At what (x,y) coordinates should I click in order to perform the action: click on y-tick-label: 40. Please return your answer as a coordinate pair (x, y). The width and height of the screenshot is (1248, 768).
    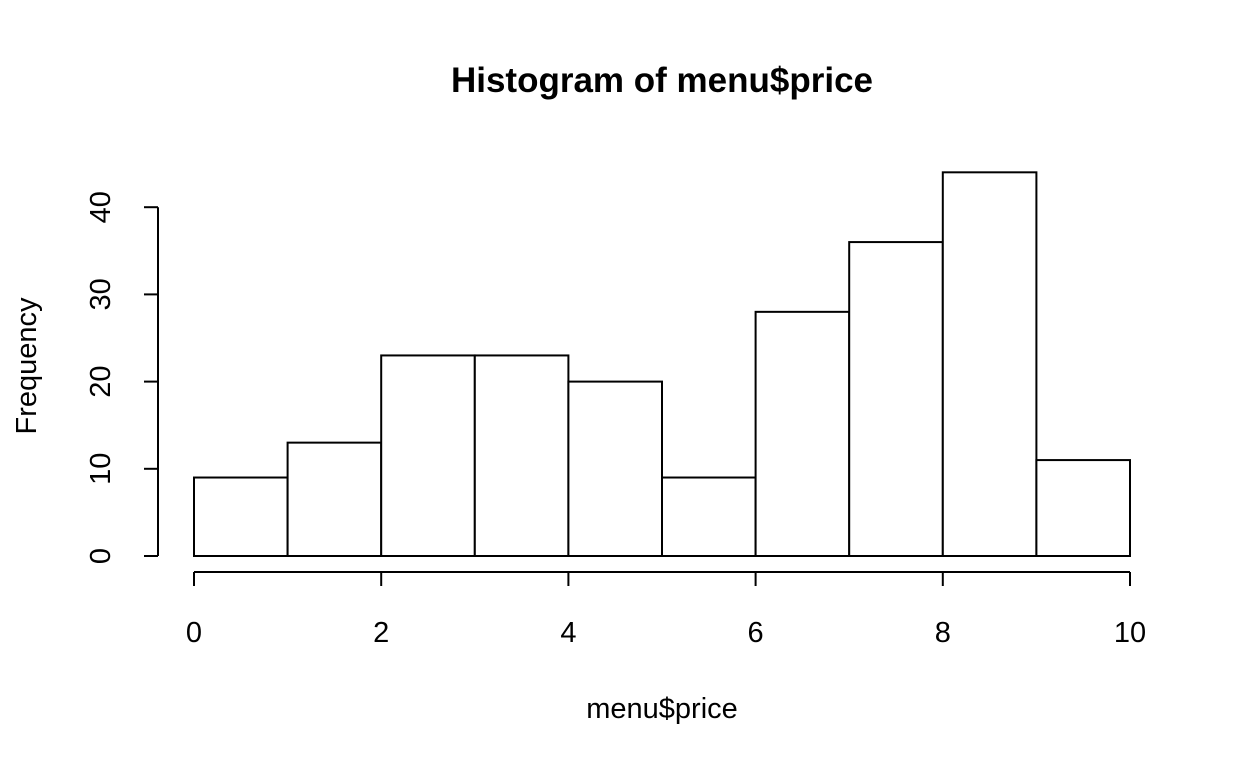
    Looking at the image, I should click on (101, 207).